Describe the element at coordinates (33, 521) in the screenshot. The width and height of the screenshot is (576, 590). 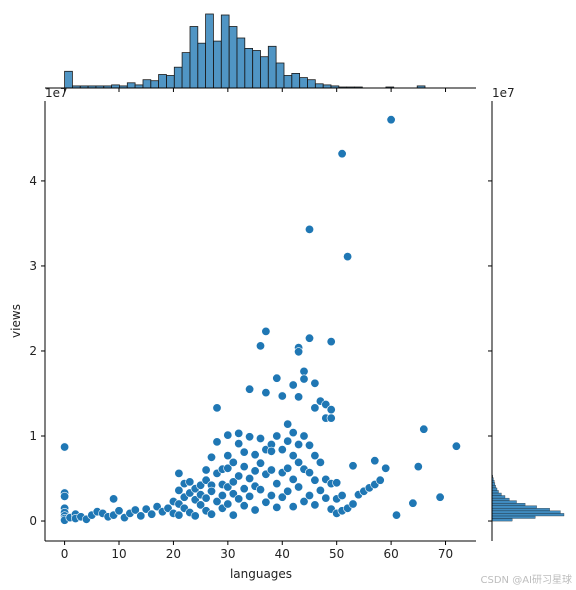
I see `y-tick-label: 0` at that location.